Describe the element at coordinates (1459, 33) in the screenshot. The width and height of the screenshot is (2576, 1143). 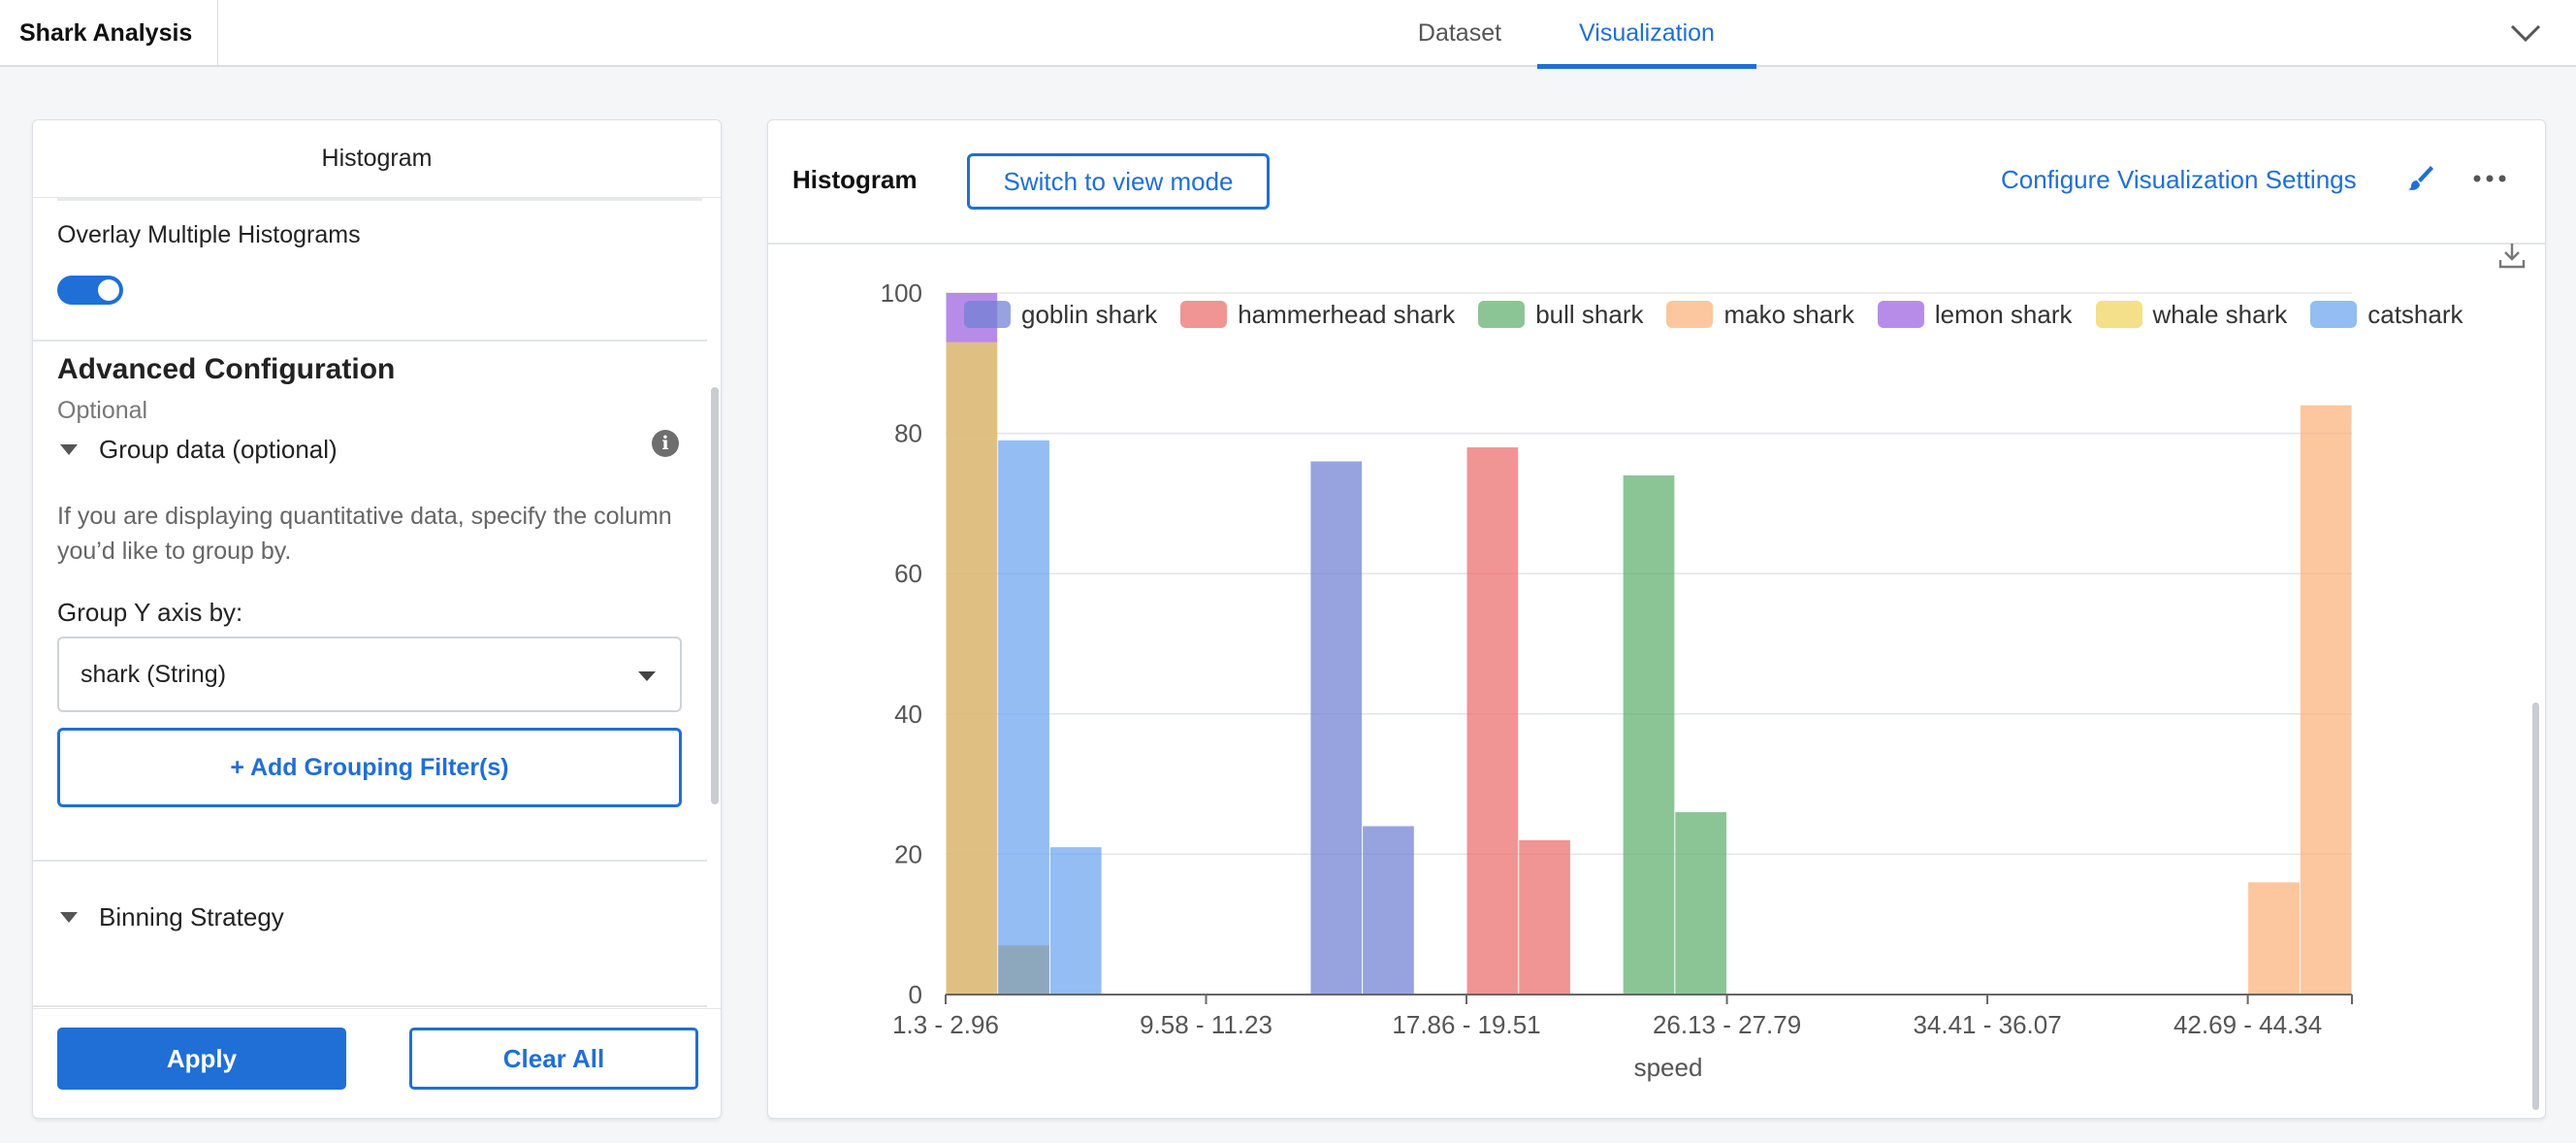
I see `tab-dataset: Dataset` at that location.